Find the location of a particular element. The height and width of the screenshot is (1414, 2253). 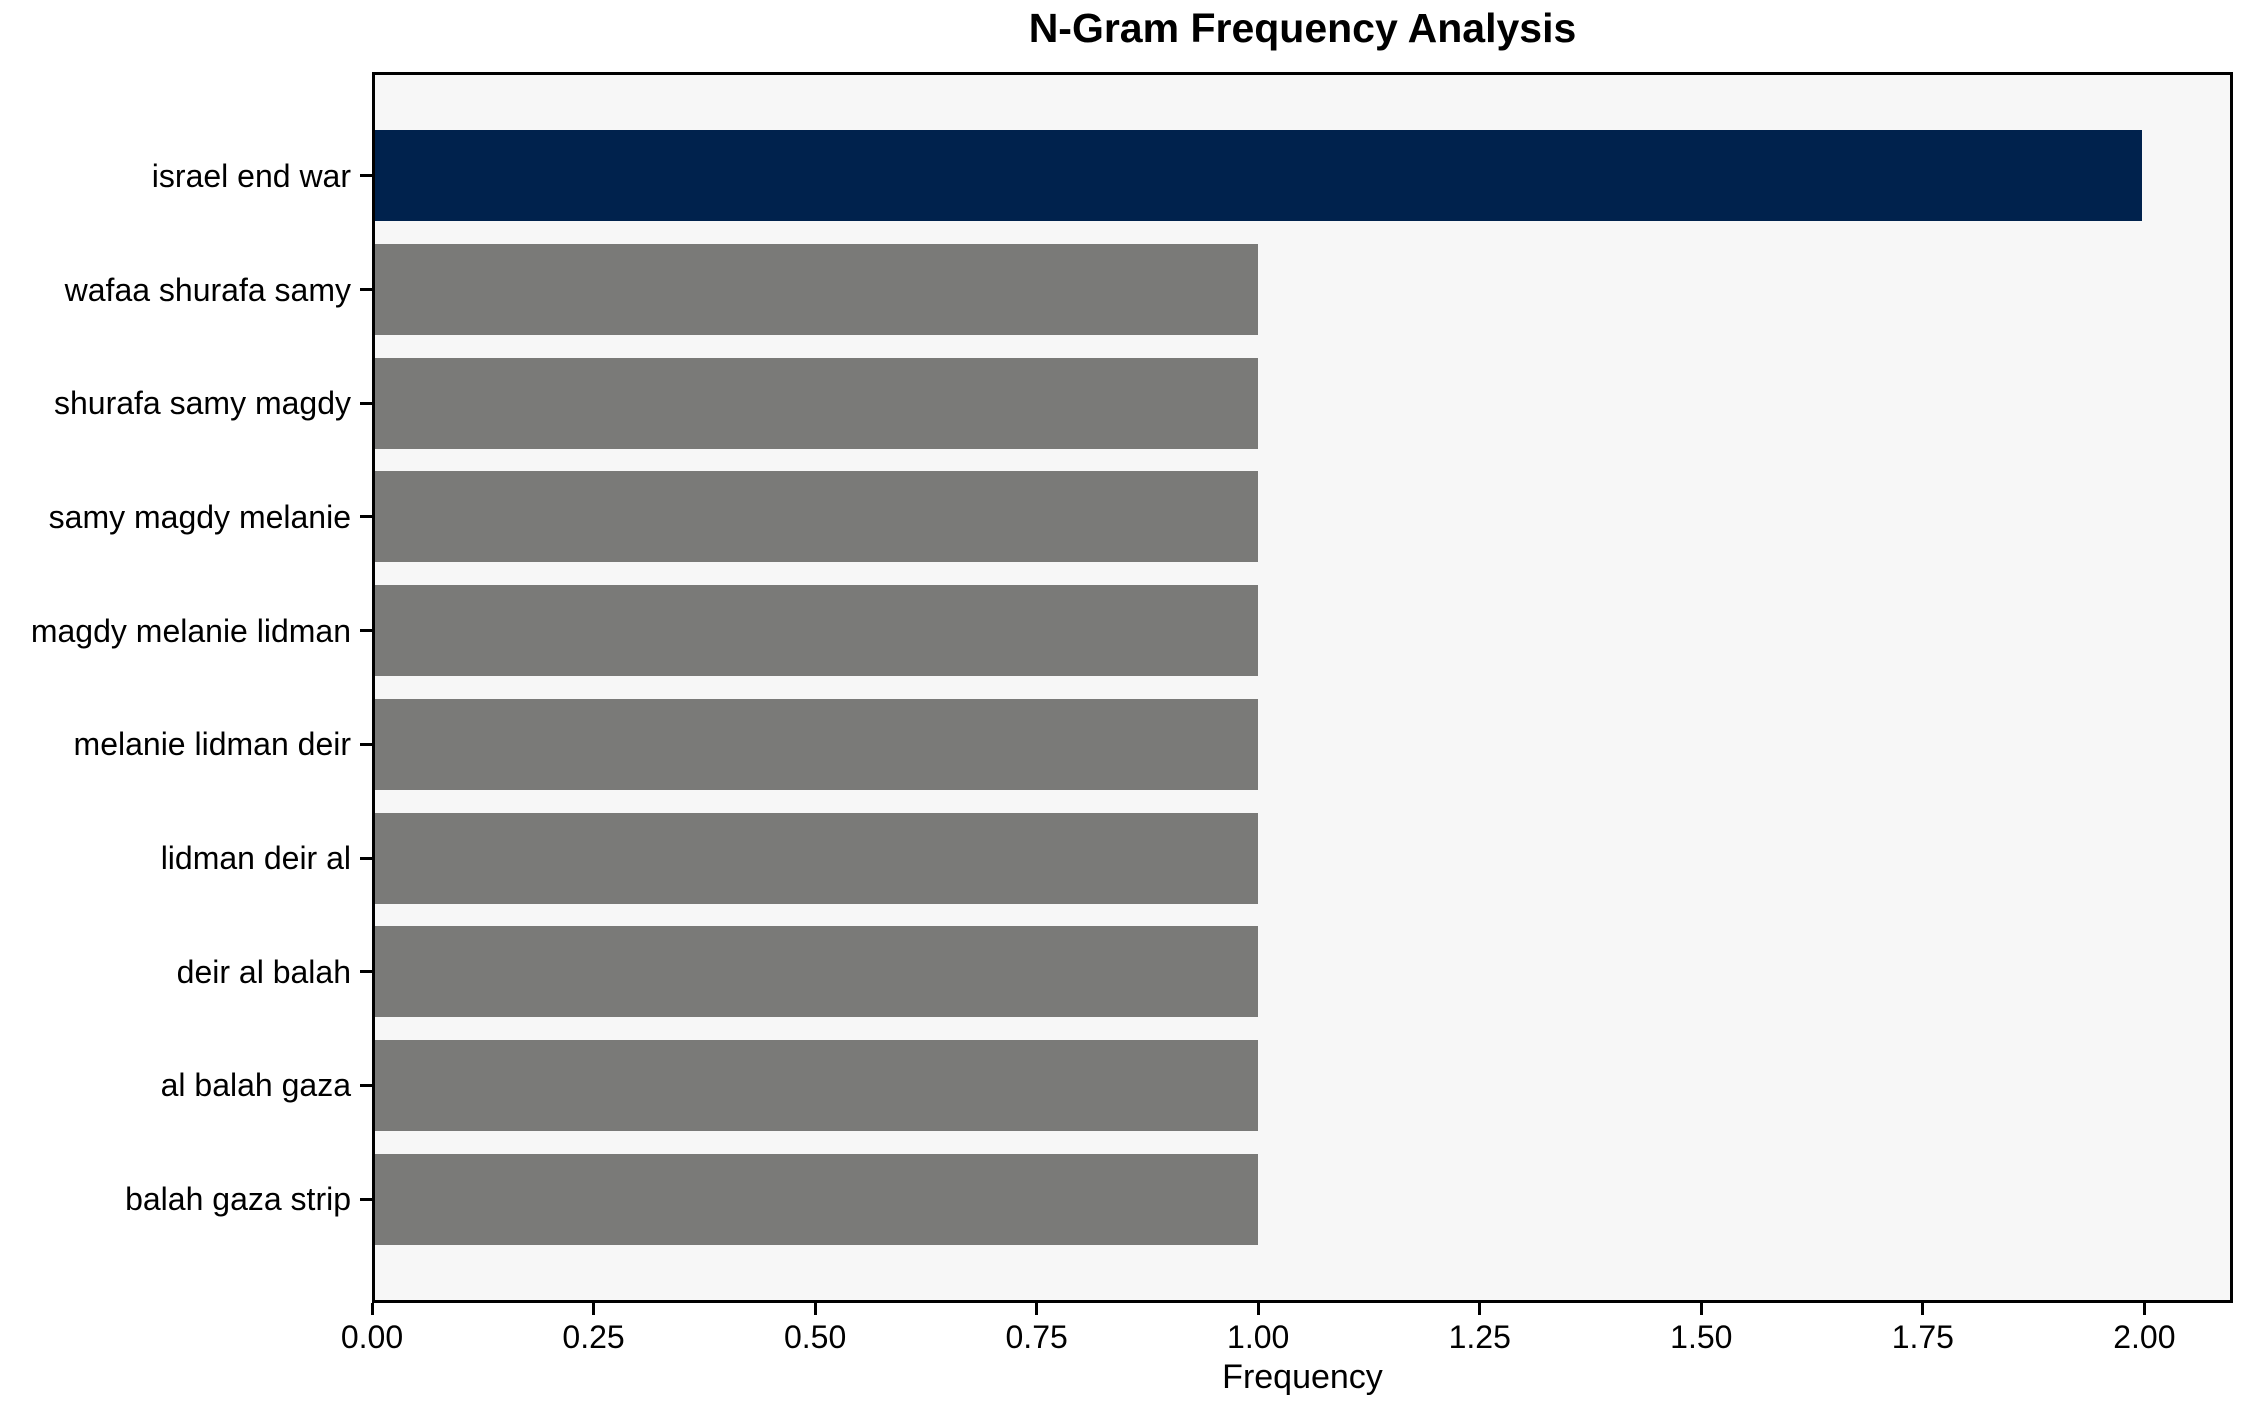

bar-row: israel end war is located at coordinates (1191, 176).